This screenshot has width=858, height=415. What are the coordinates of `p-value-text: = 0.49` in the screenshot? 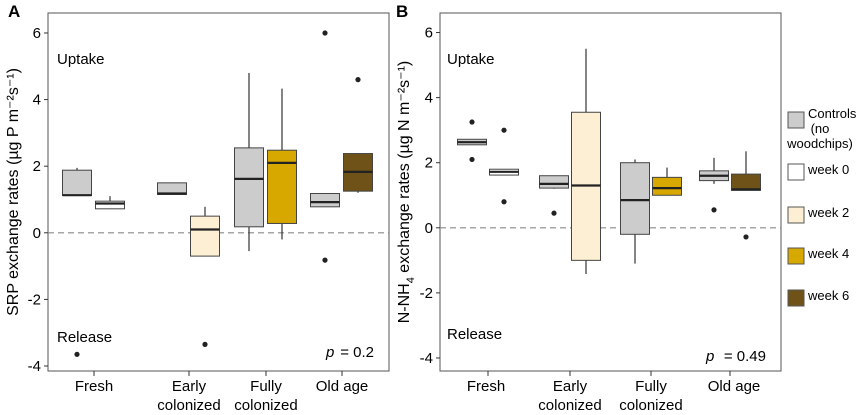 It's located at (745, 356).